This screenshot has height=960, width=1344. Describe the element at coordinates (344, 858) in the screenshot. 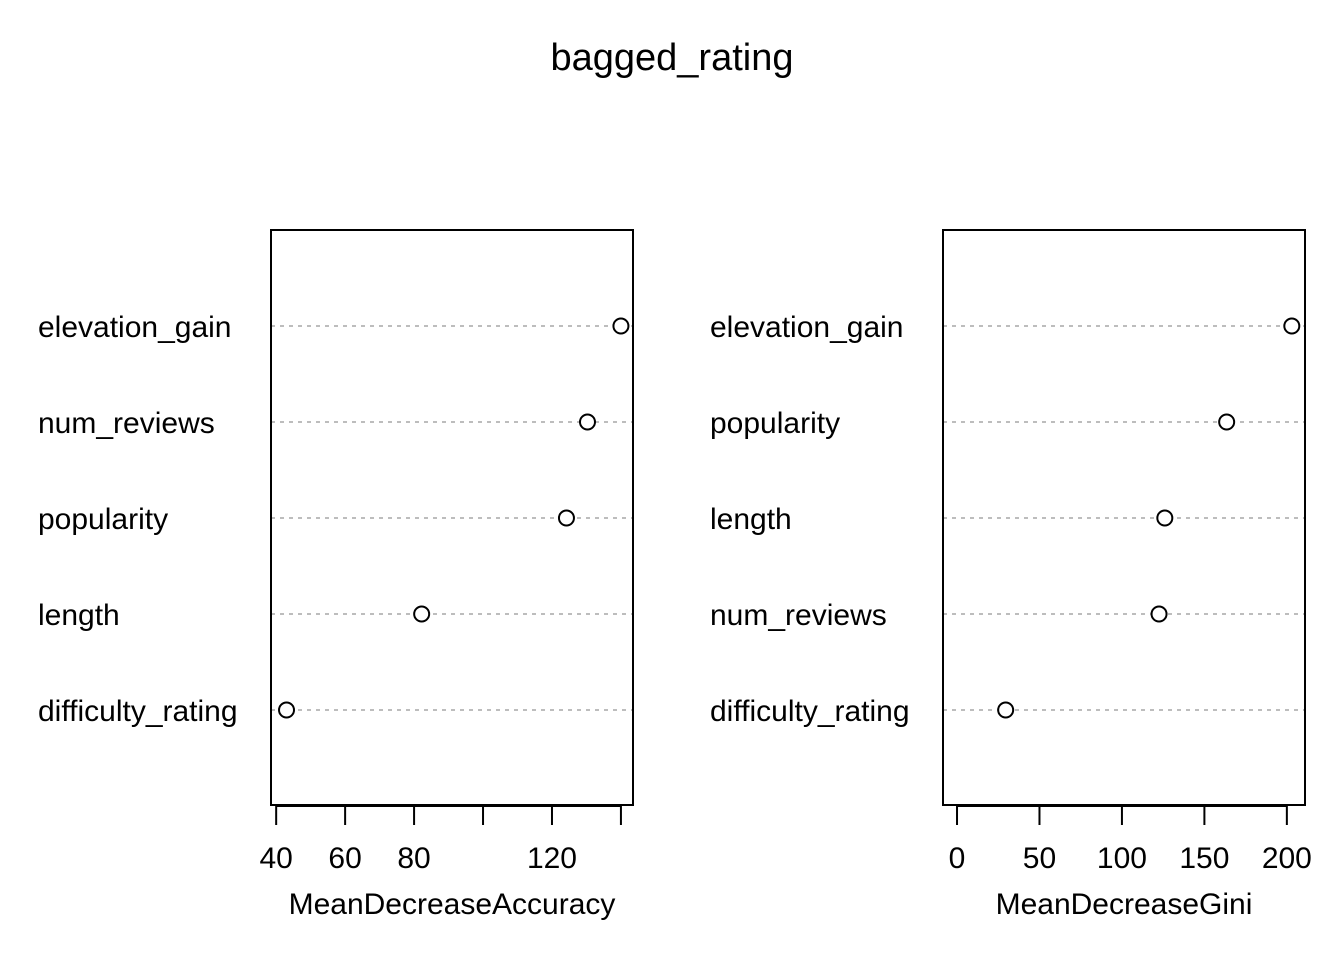

I see `x-tick-label: 60` at that location.